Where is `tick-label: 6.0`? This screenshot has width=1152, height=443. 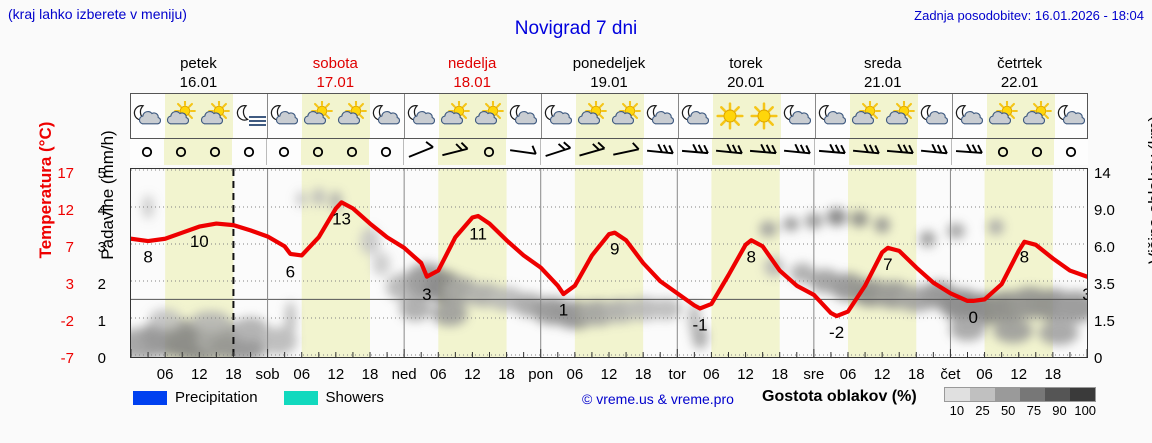 tick-label: 6.0 is located at coordinates (1104, 247).